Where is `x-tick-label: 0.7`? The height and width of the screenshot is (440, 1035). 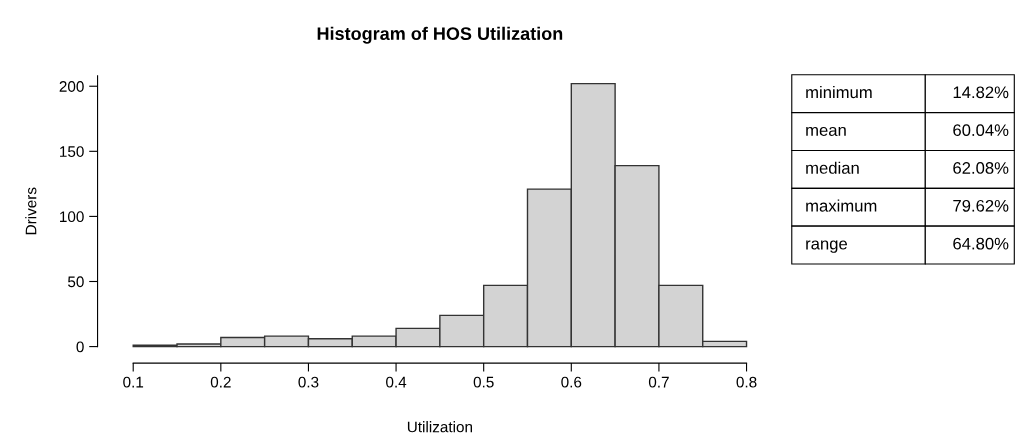
x-tick-label: 0.7 is located at coordinates (658, 382).